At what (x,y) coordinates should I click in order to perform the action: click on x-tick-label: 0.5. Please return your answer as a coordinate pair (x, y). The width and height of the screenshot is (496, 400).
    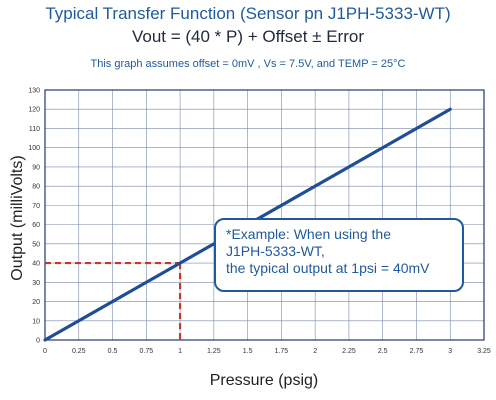
    Looking at the image, I should click on (113, 351).